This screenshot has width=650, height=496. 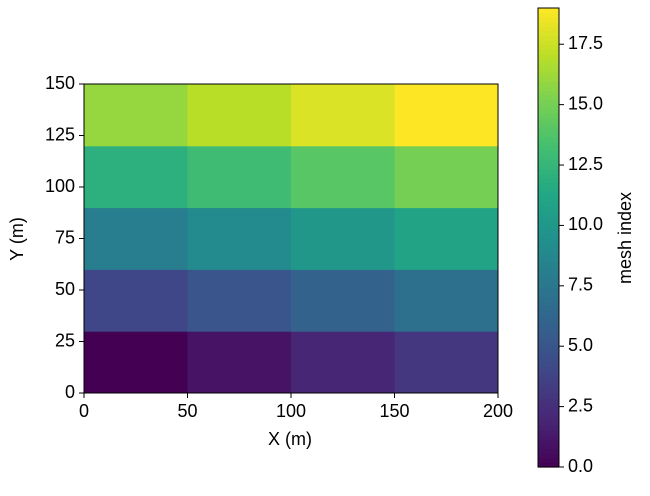 What do you see at coordinates (291, 411) in the screenshot?
I see `x-tick-label: 100` at bounding box center [291, 411].